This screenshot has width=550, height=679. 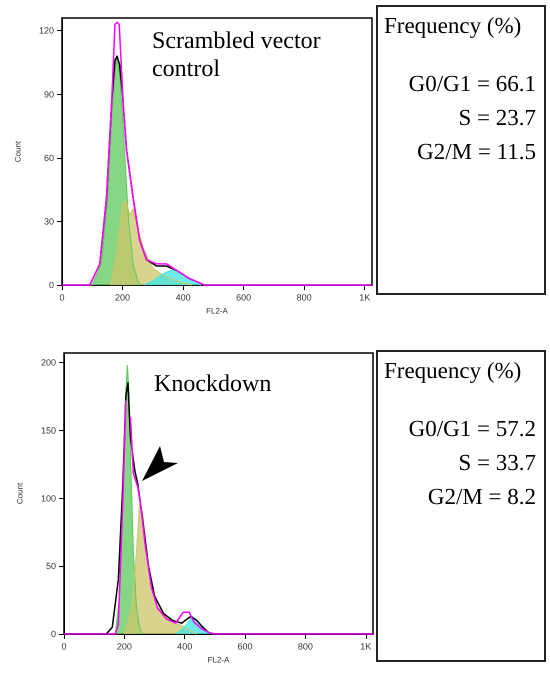 I want to click on y-tick-label: 100, so click(x=48, y=498).